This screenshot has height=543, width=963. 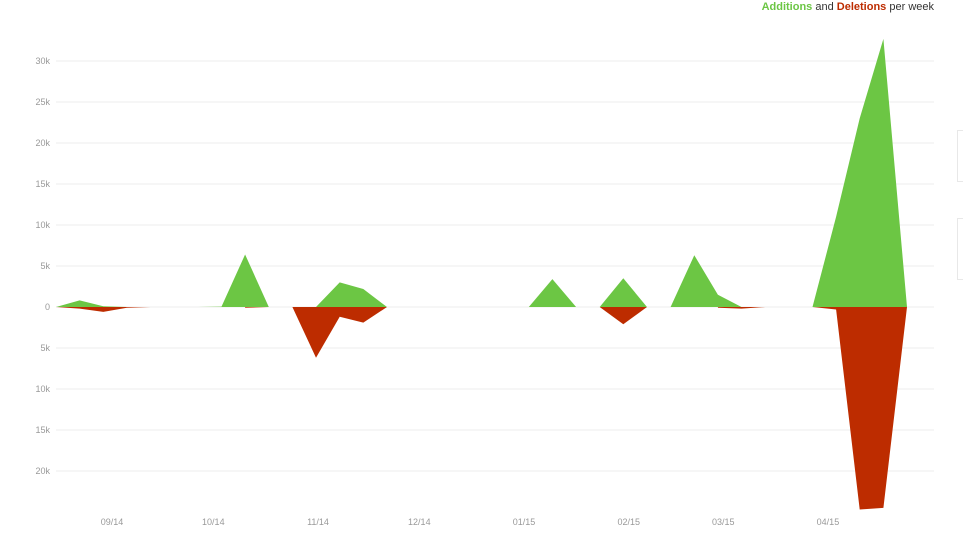 I want to click on x-tick-label: 09/14, so click(x=112, y=522).